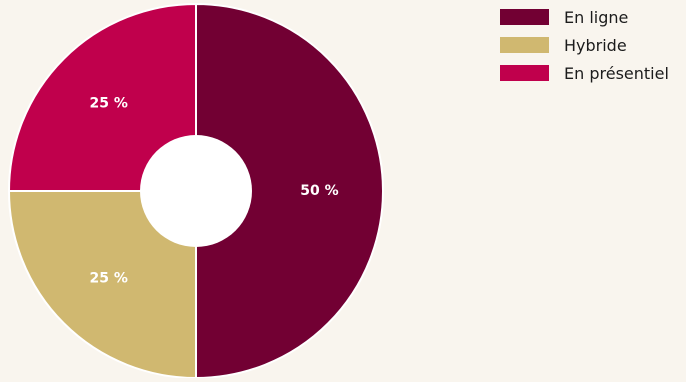 This screenshot has height=382, width=686. I want to click on legend-swatch-hybride, so click(524, 45).